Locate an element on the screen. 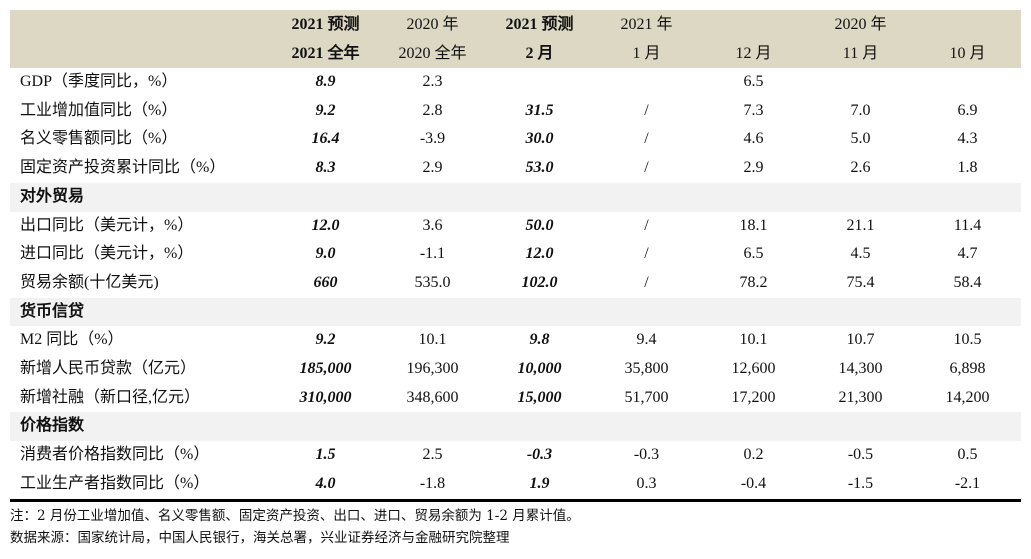  table-cell: 185,000 is located at coordinates (325, 369).